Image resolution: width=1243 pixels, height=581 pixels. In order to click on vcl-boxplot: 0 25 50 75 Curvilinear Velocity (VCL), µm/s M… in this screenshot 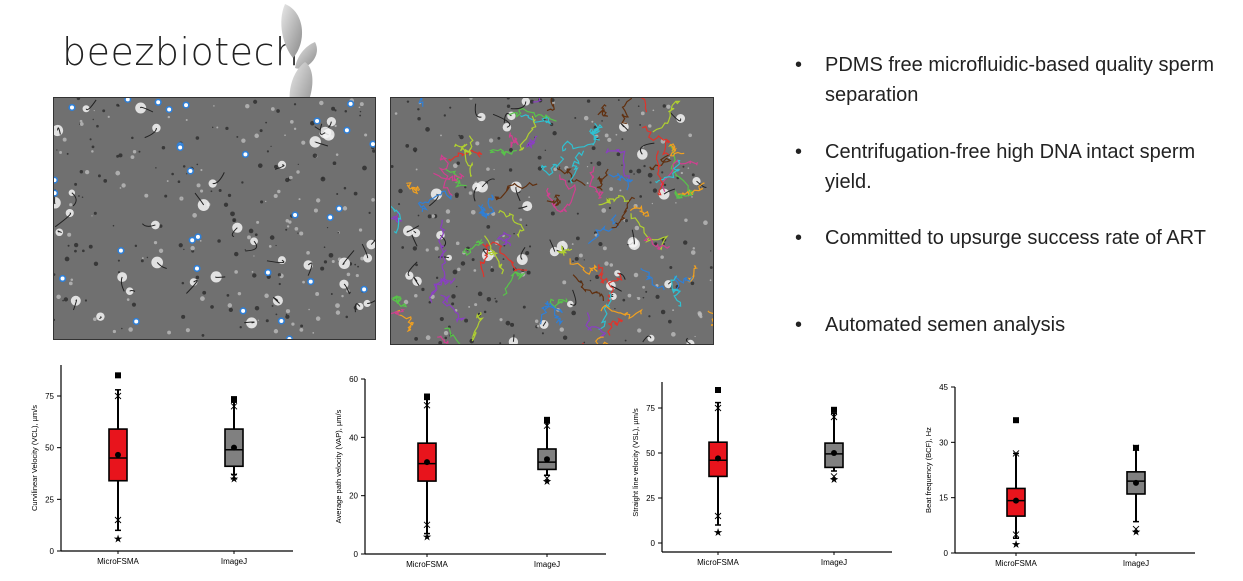, I will do `click(161, 465)`.